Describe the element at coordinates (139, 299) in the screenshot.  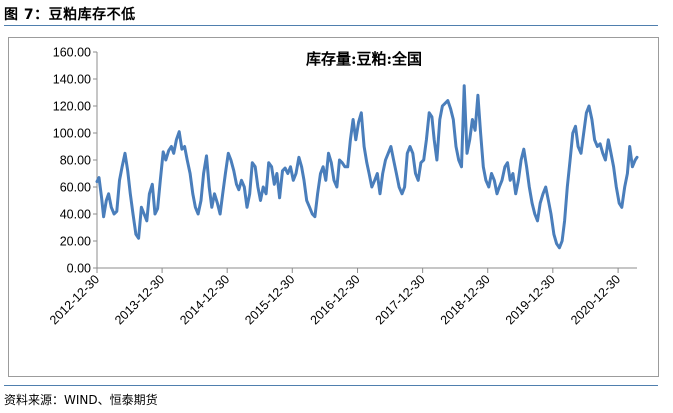
I see `x-tick-label: 2013-12-30` at that location.